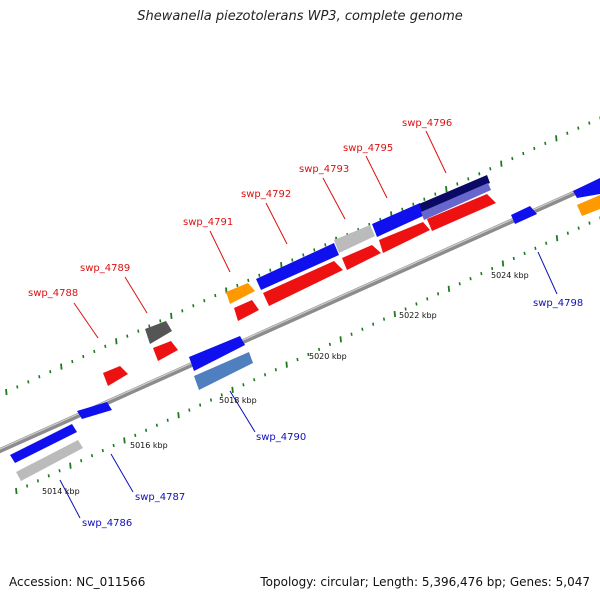 The image size is (600, 600). I want to click on gene-label-swp-4787: swp_4787, so click(160, 497).